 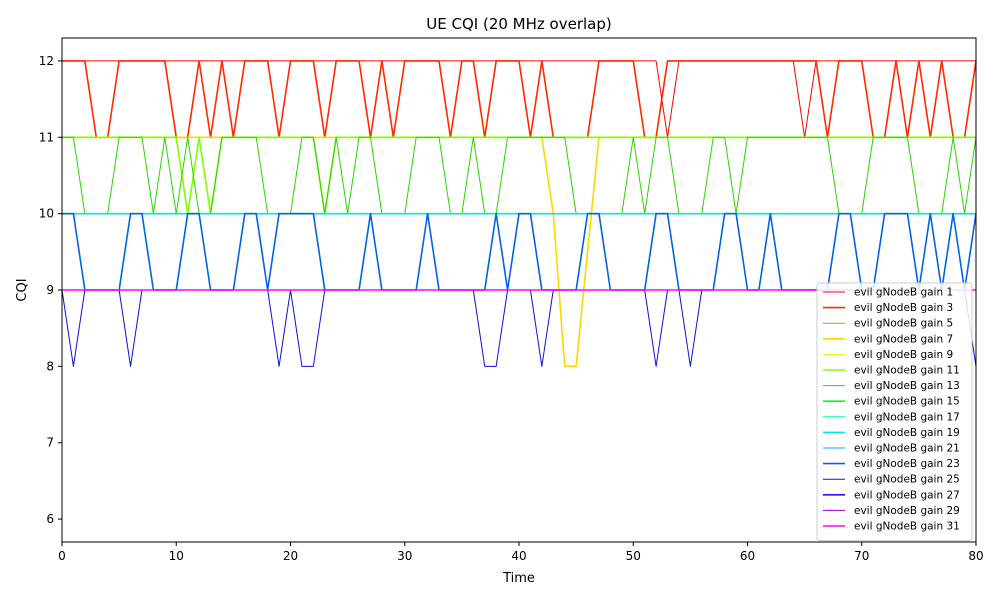 What do you see at coordinates (518, 24) in the screenshot?
I see `chart-title: UE CQI (20 MHz overlap)` at bounding box center [518, 24].